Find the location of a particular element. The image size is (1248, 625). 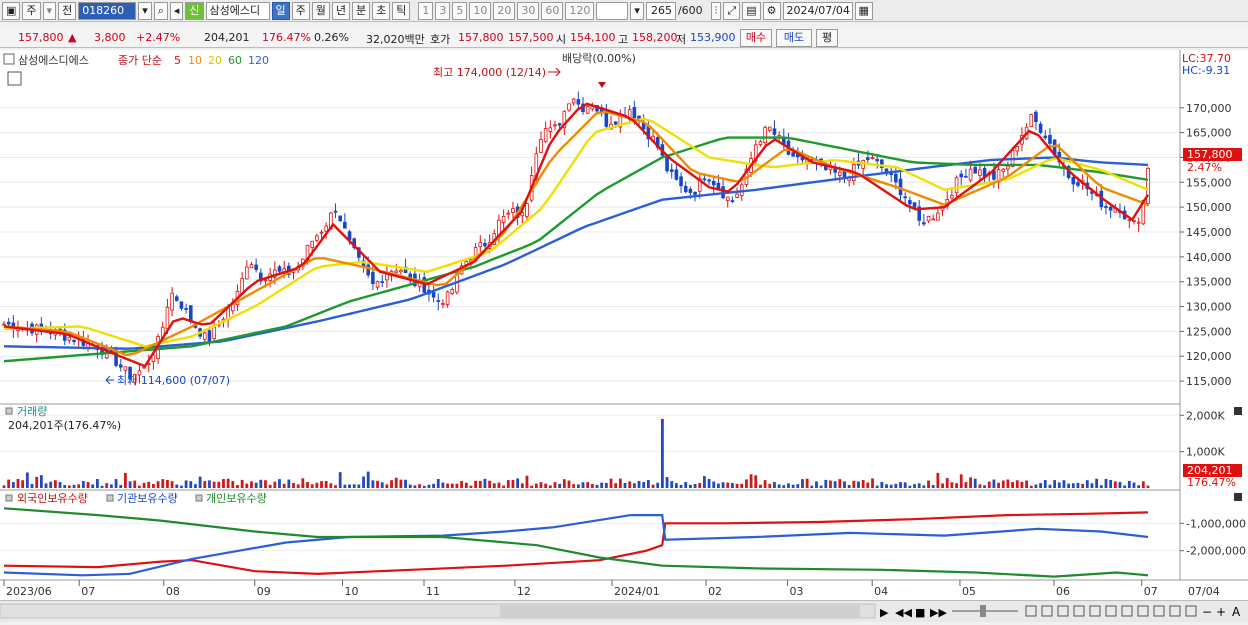

stock-name-field: 삼성에스디 is located at coordinates (237, 10).